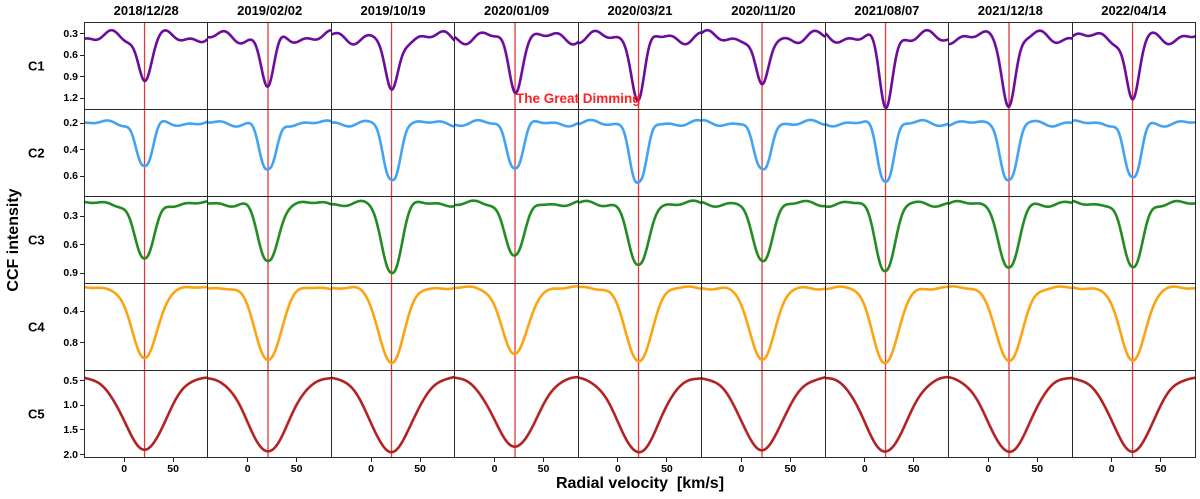 This screenshot has height=499, width=1200. What do you see at coordinates (70, 405) in the screenshot?
I see `y-tick-label: 1.0` at bounding box center [70, 405].